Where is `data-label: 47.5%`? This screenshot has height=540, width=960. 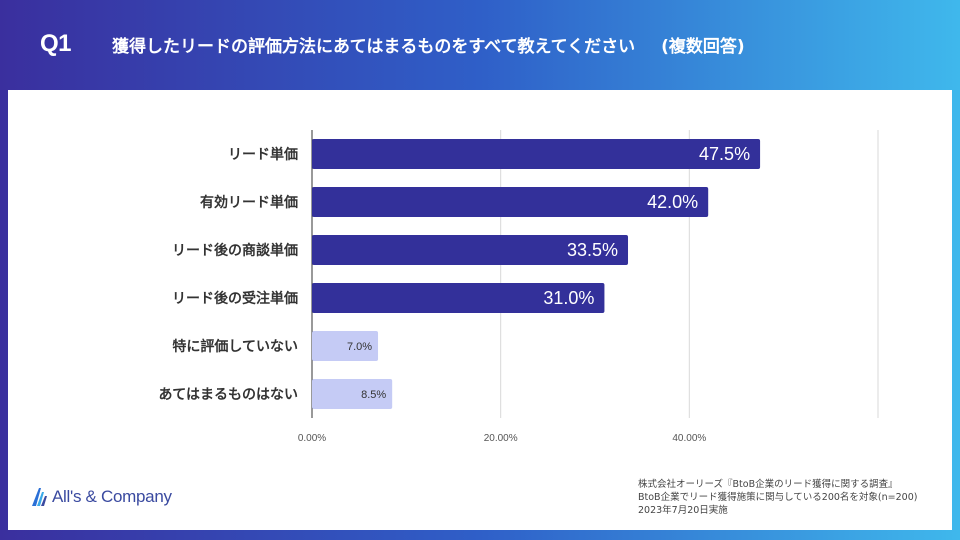
data-label: 47.5% is located at coordinates (724, 154).